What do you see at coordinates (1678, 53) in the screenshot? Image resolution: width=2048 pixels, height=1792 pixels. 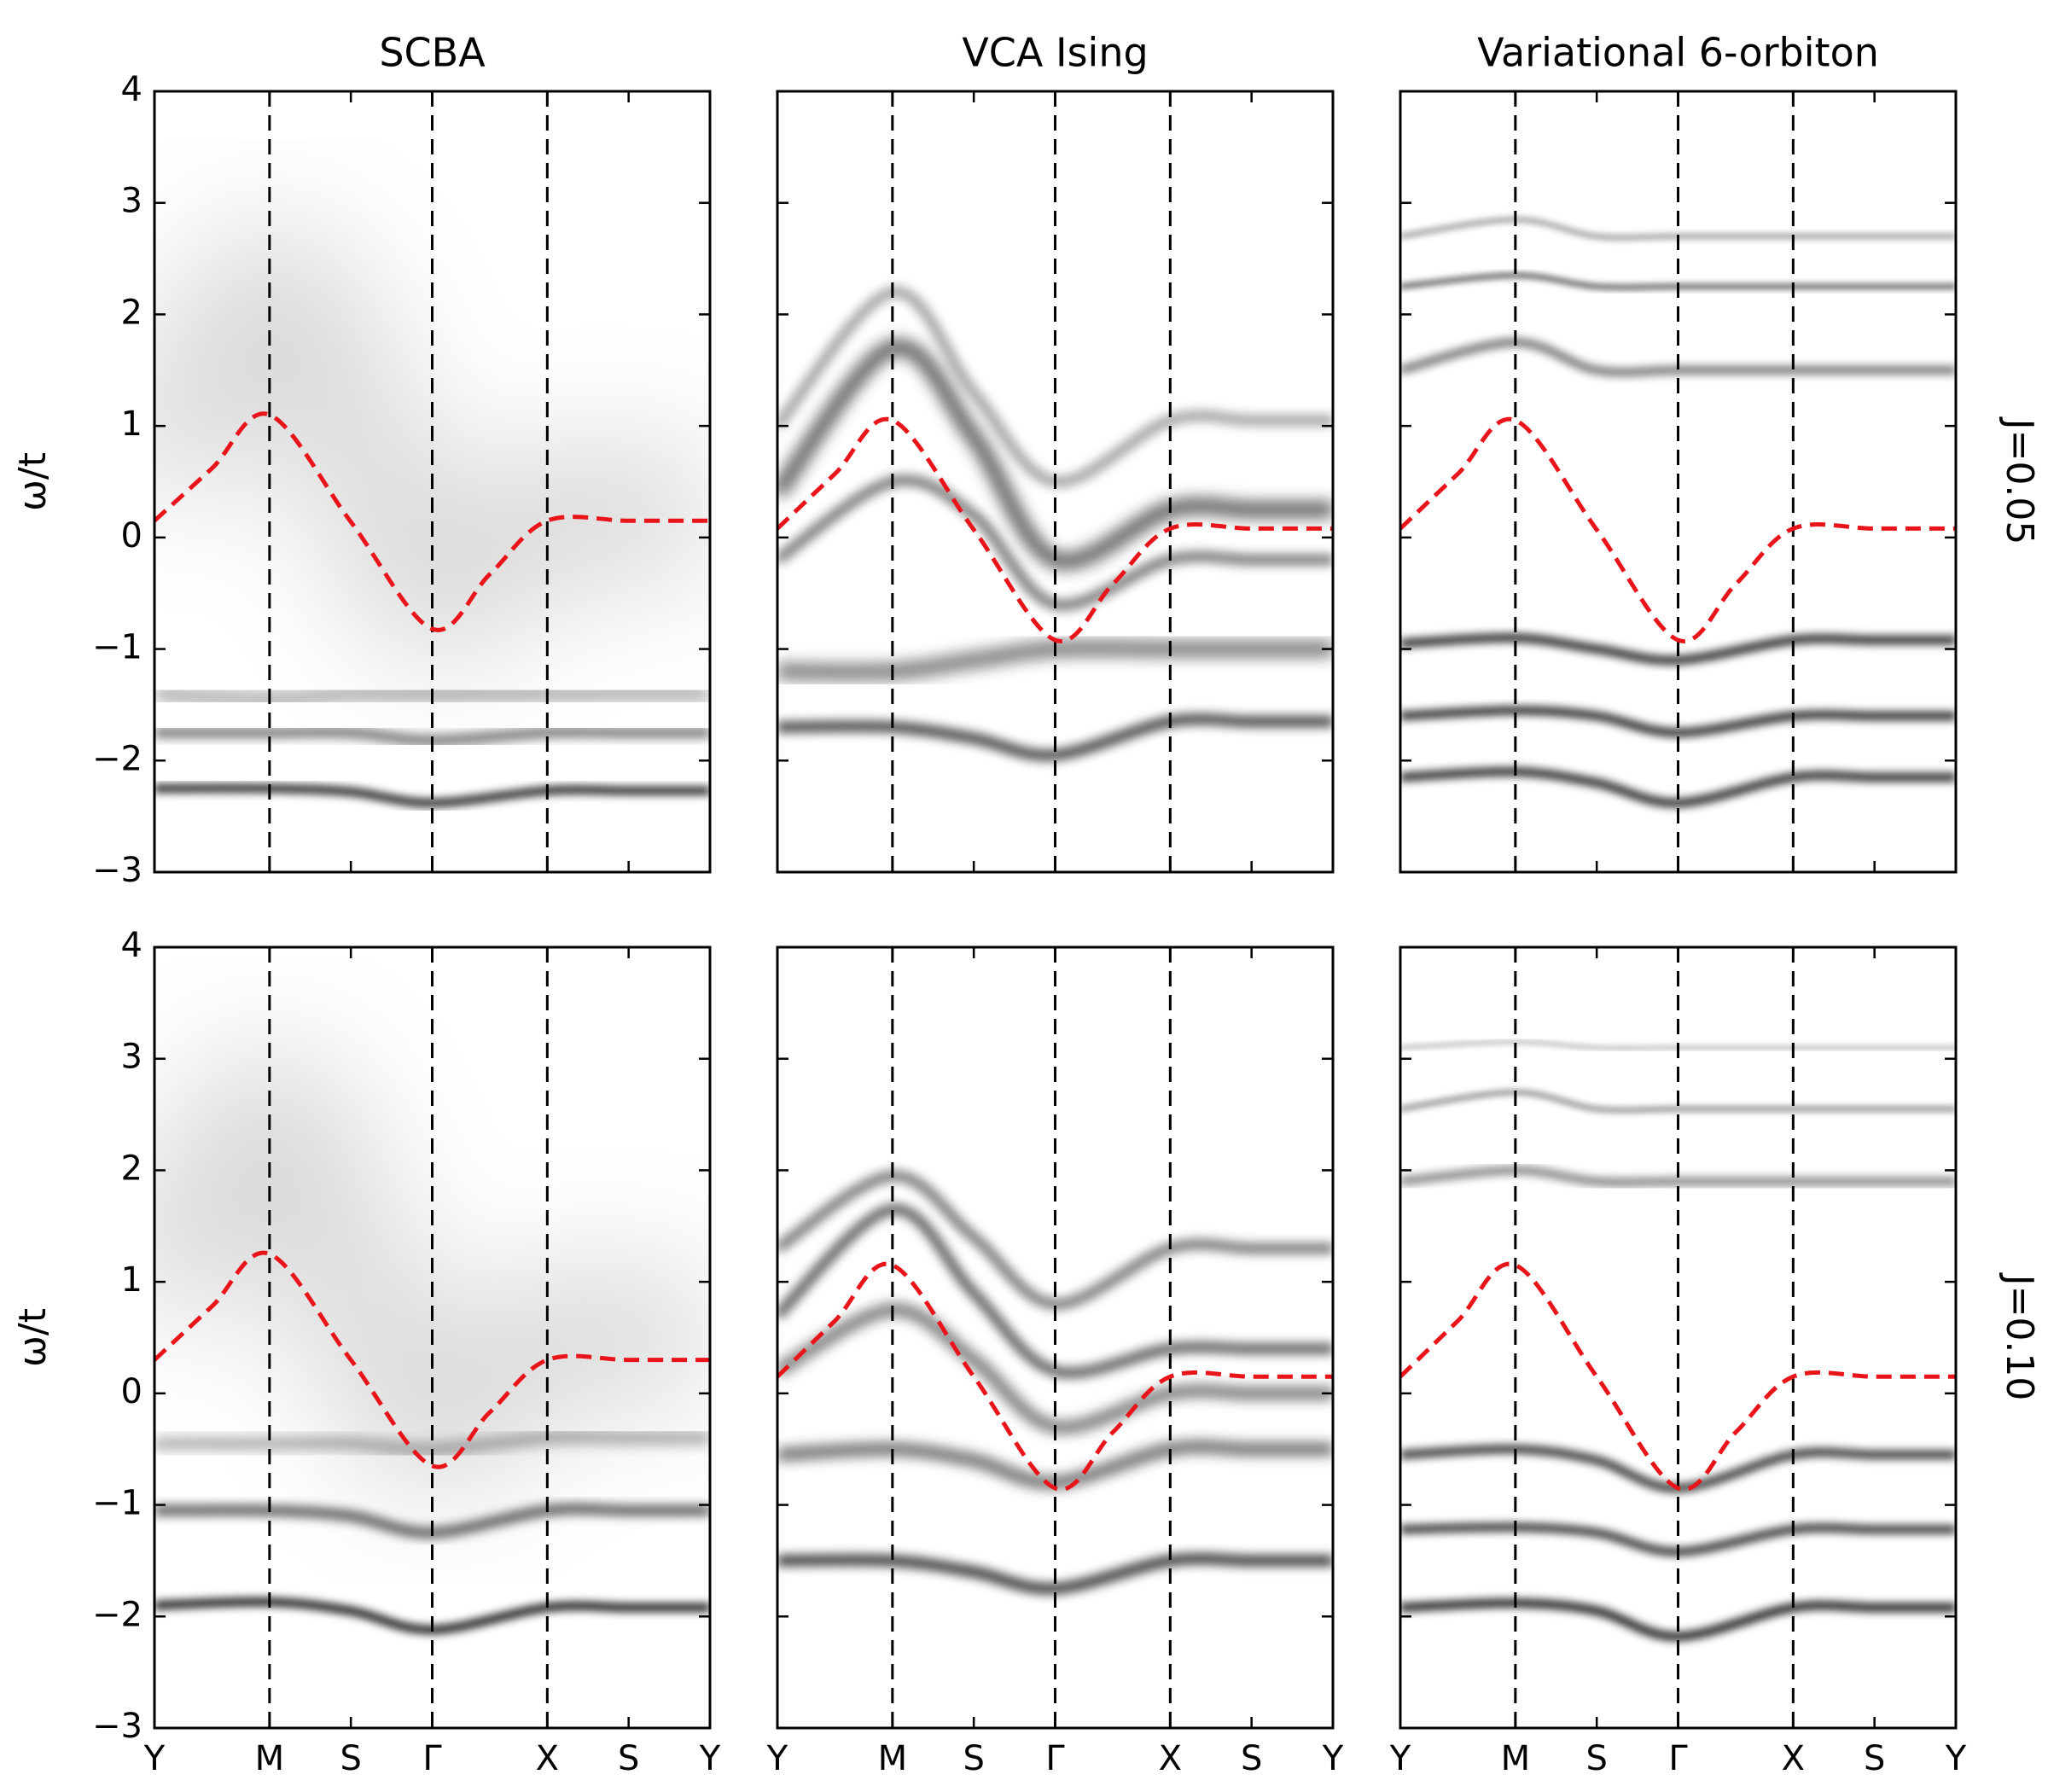 I see `panel-title: Variational 6-orbiton` at bounding box center [1678, 53].